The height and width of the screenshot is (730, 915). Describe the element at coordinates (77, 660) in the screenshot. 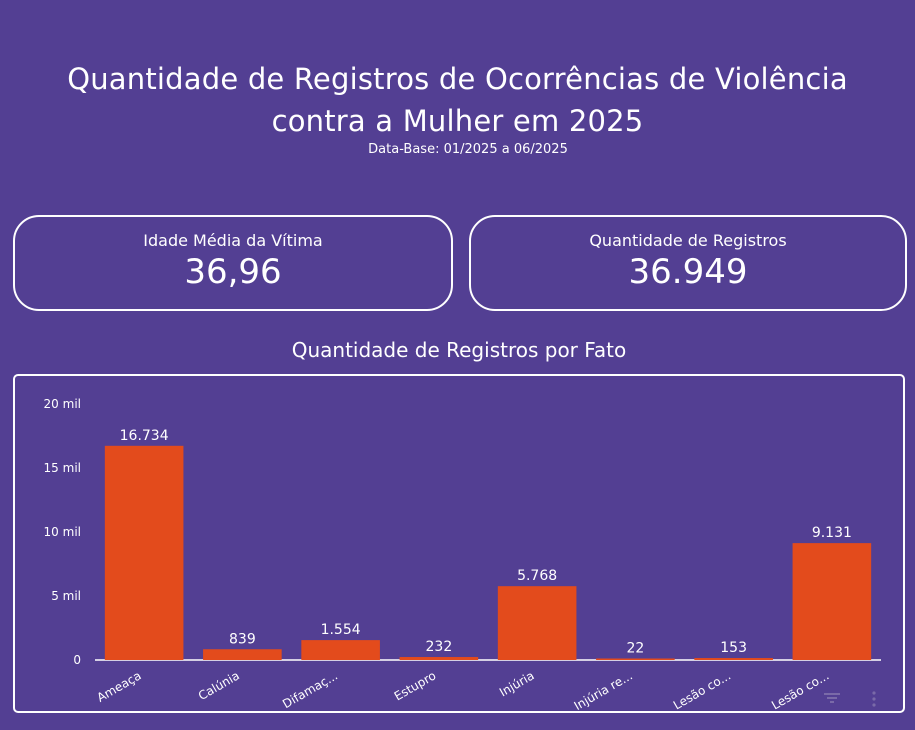

I see `y-tick-label: 0` at that location.